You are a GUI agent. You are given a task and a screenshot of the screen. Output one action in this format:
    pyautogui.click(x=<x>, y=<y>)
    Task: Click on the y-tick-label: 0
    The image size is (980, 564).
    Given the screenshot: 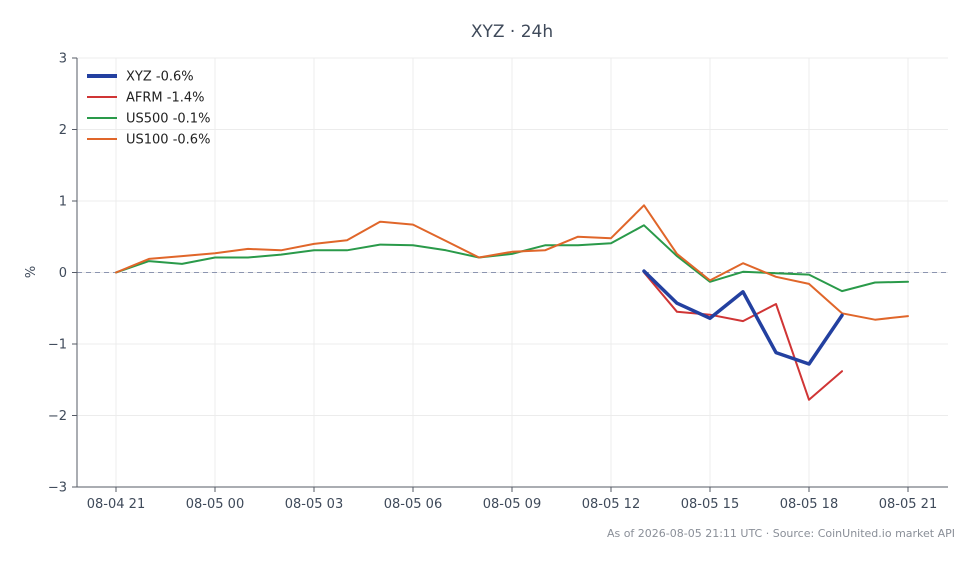 What is the action you would take?
    pyautogui.click(x=63, y=273)
    